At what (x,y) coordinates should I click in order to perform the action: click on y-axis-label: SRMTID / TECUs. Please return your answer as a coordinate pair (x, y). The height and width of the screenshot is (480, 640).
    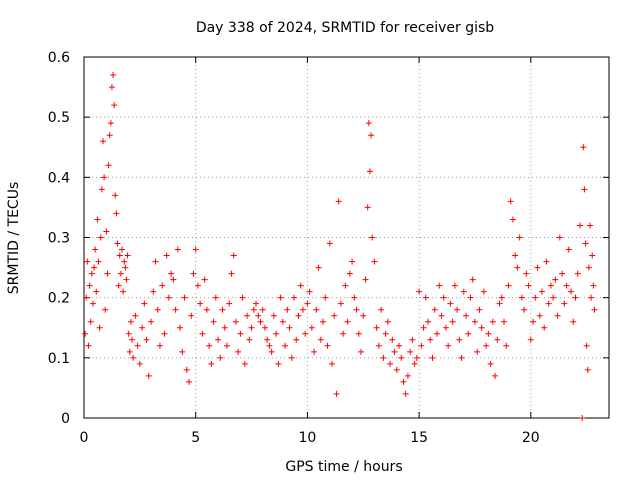
    Looking at the image, I should click on (14, 238).